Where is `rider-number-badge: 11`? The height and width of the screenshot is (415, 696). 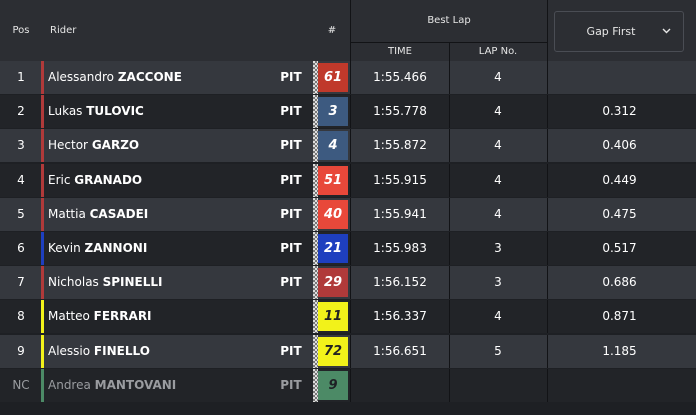
rider-number-badge: 11 is located at coordinates (333, 317).